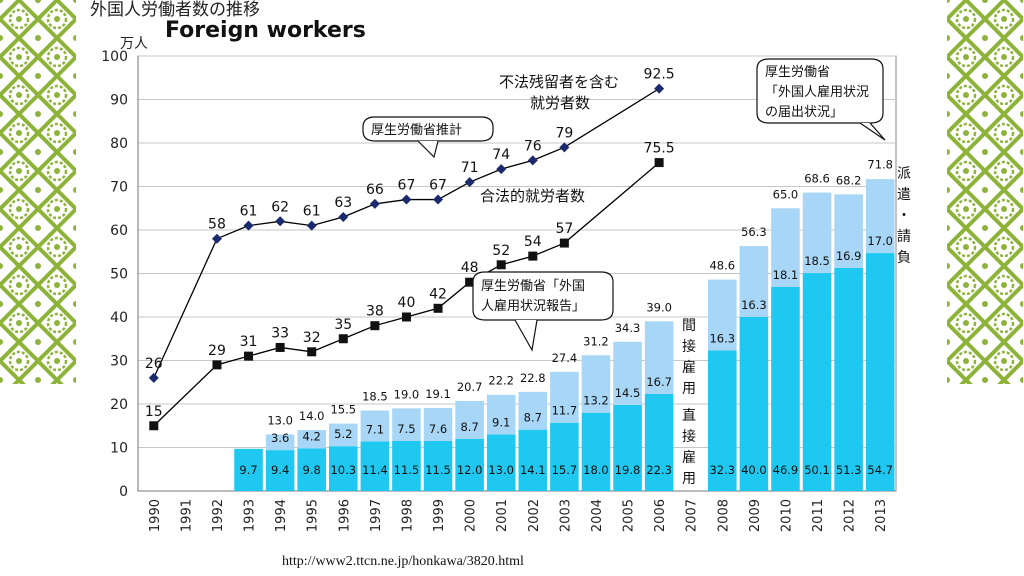  What do you see at coordinates (280, 438) in the screenshot?
I see `bar-indirect-label: 3.6` at bounding box center [280, 438].